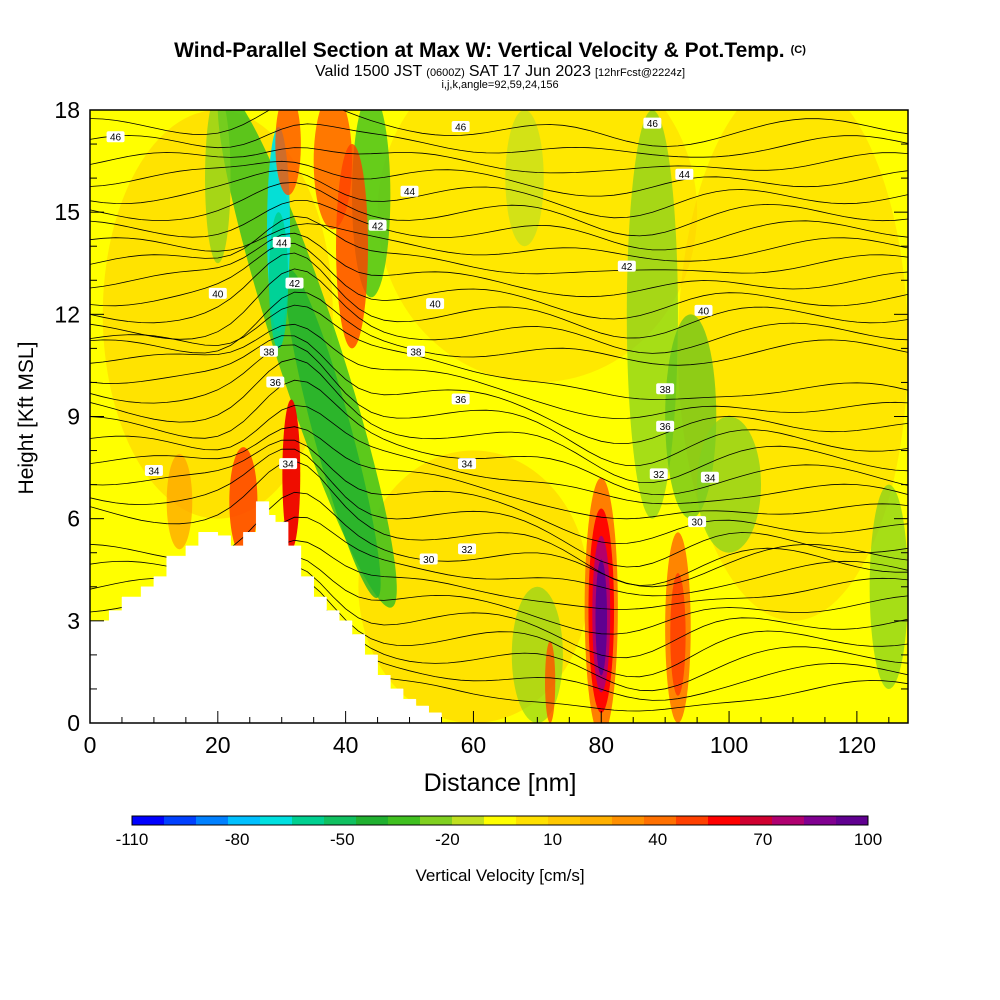 This screenshot has height=1000, width=1000. I want to click on x-tick-label: 100, so click(729, 745).